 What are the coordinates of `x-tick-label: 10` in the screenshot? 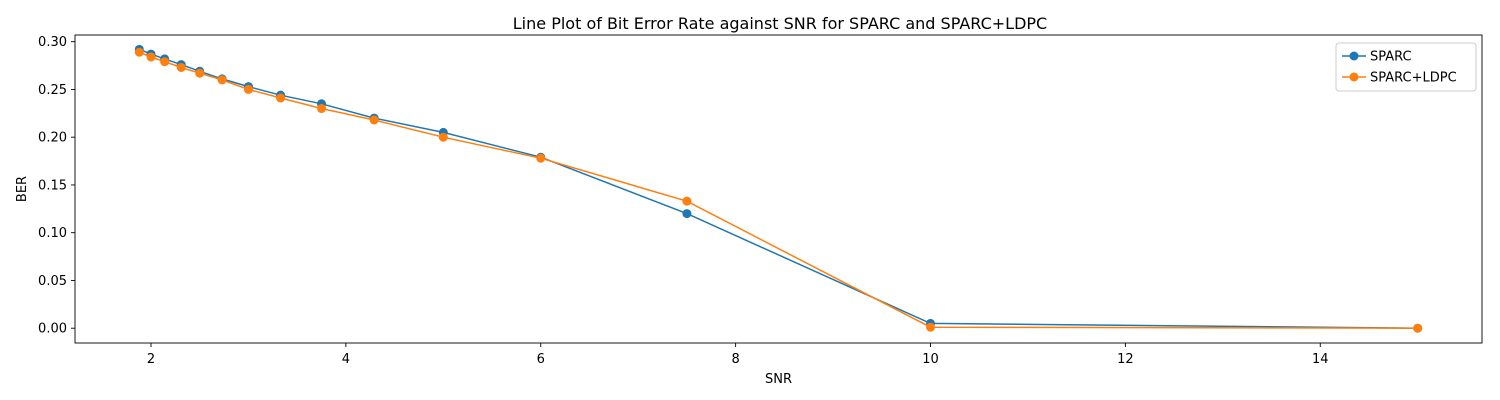 It's located at (930, 359).